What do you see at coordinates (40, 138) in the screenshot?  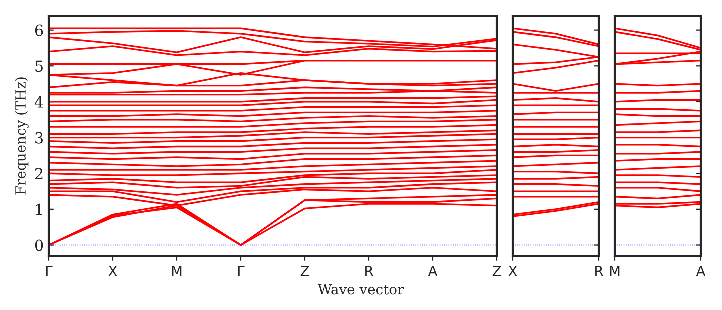 I see `y-tick-label: 3` at bounding box center [40, 138].